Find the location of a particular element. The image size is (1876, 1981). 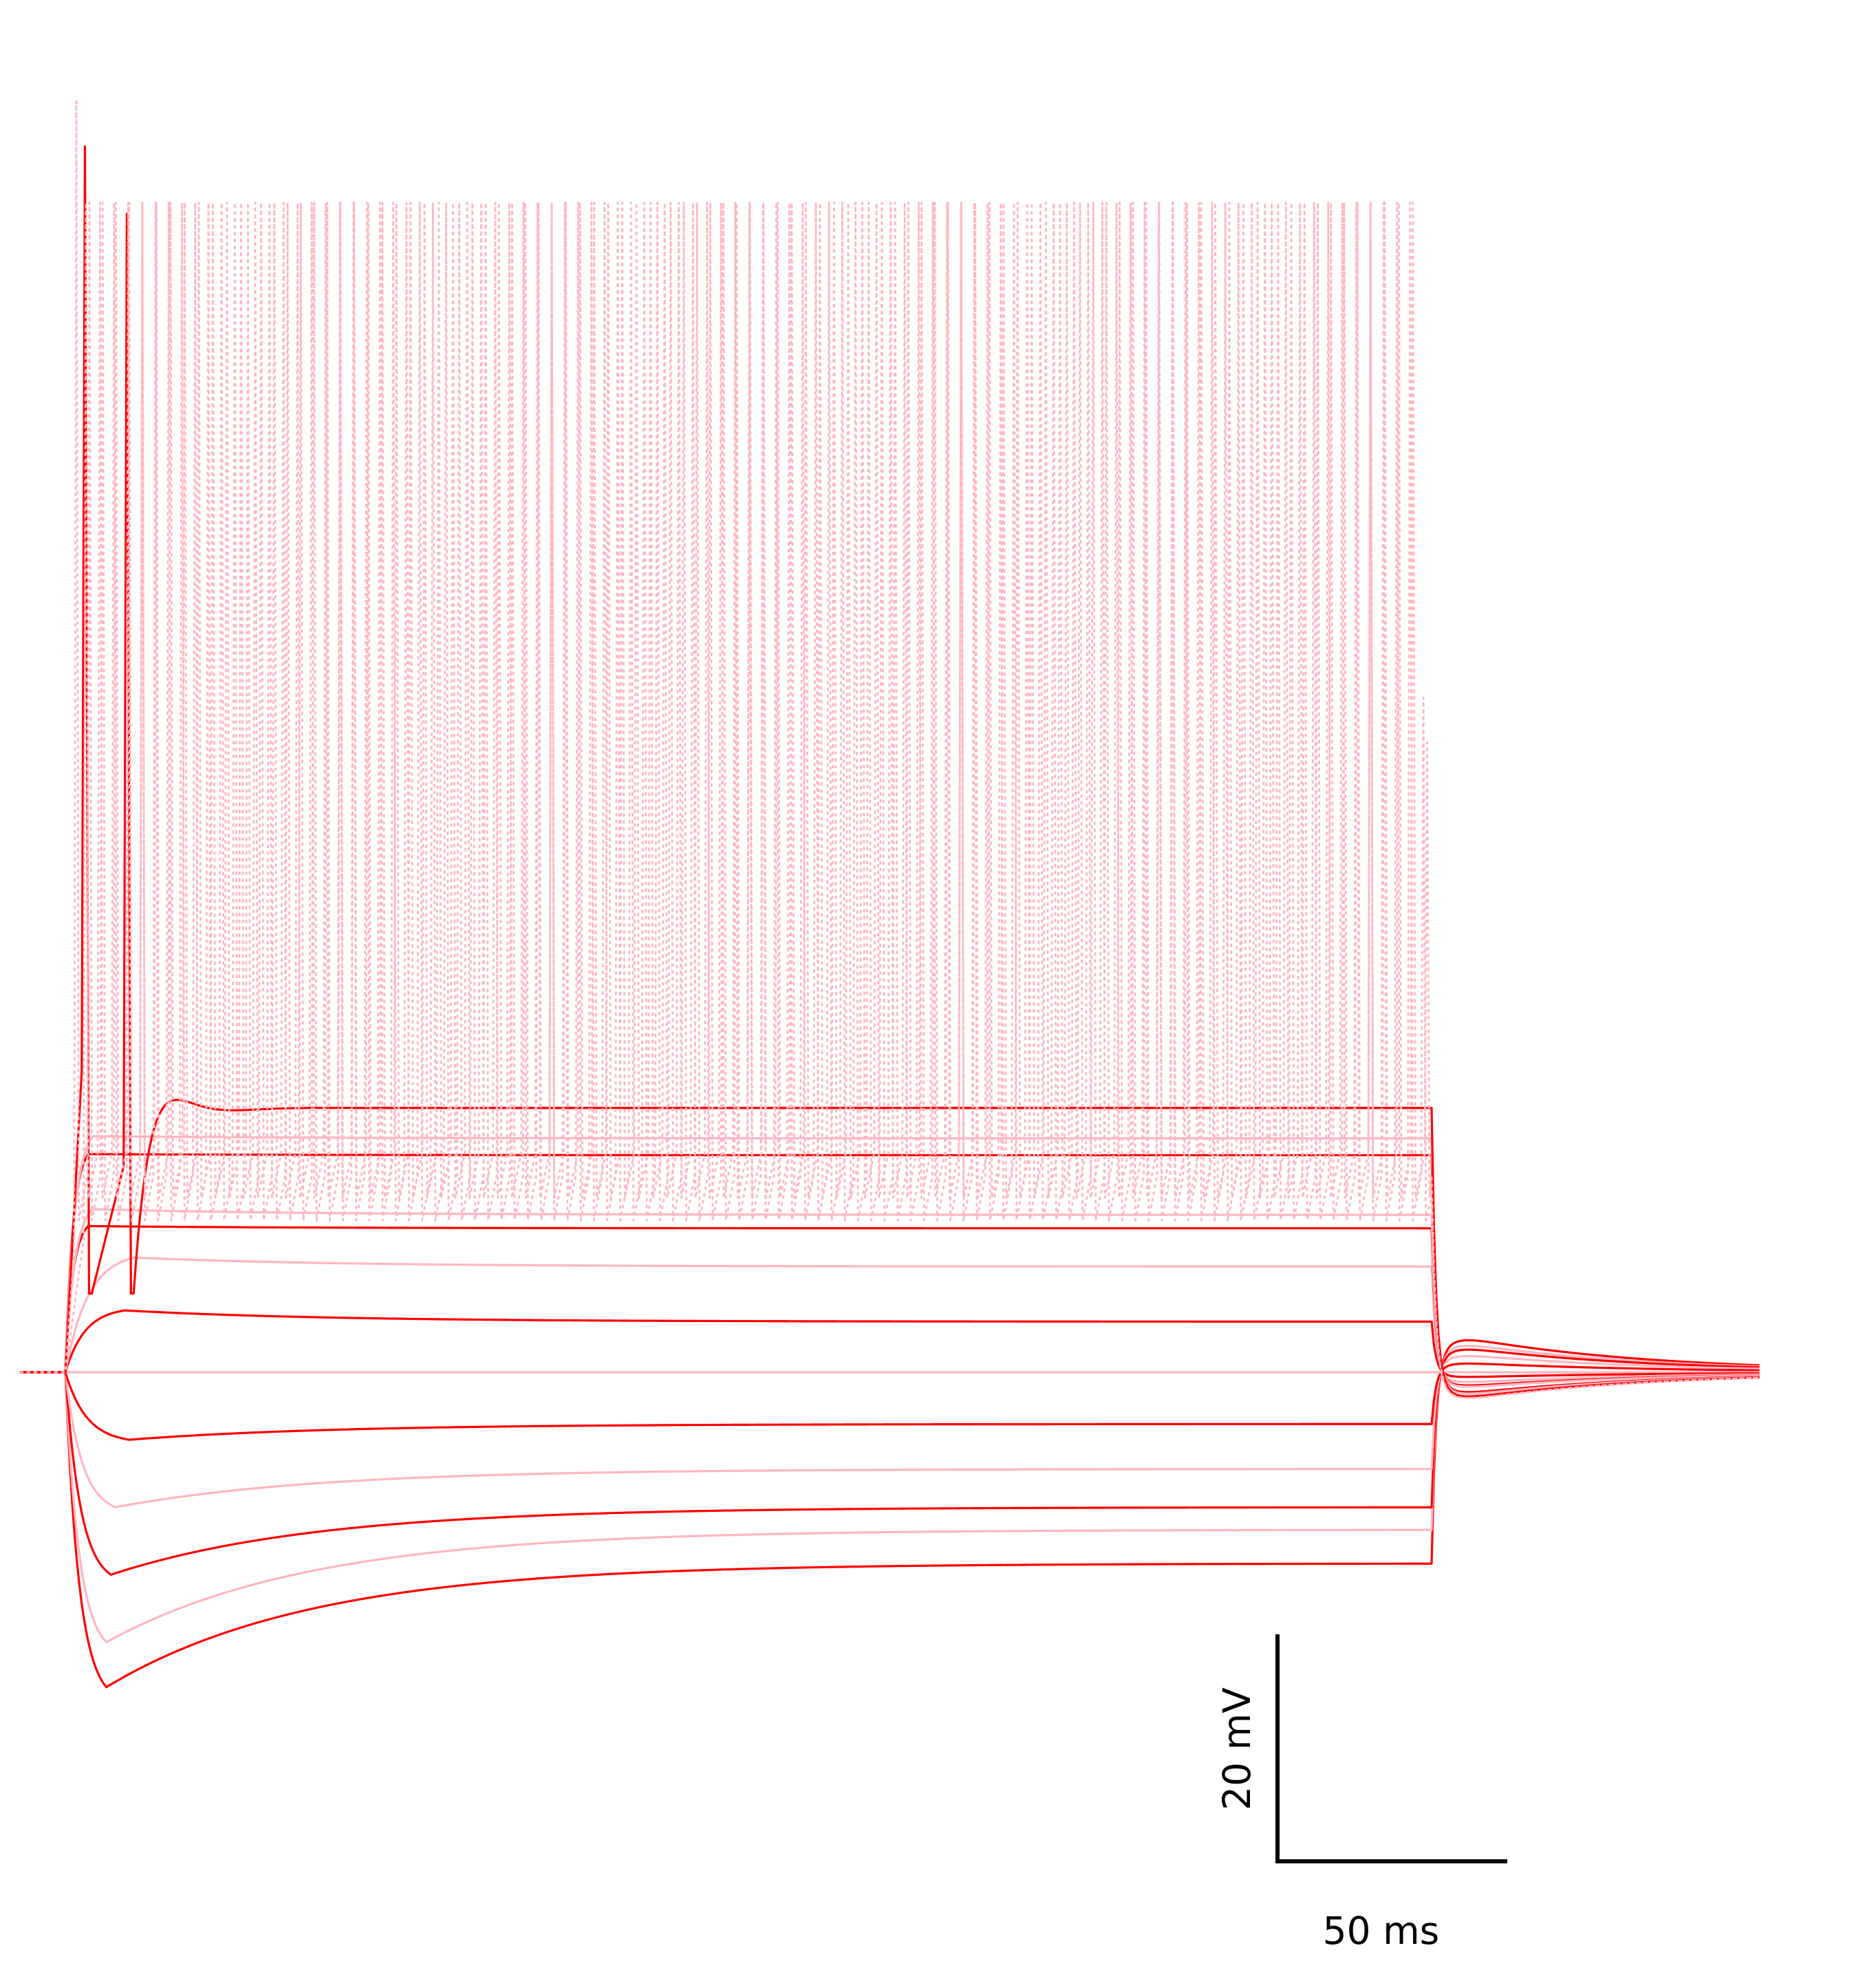

scale-bar: 20 mV 50 ms is located at coordinates (1361, 1793).